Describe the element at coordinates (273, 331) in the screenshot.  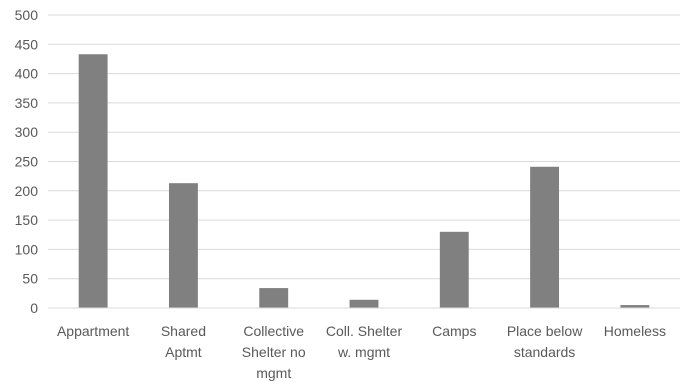
I see `x-category-label-line: Collective` at that location.